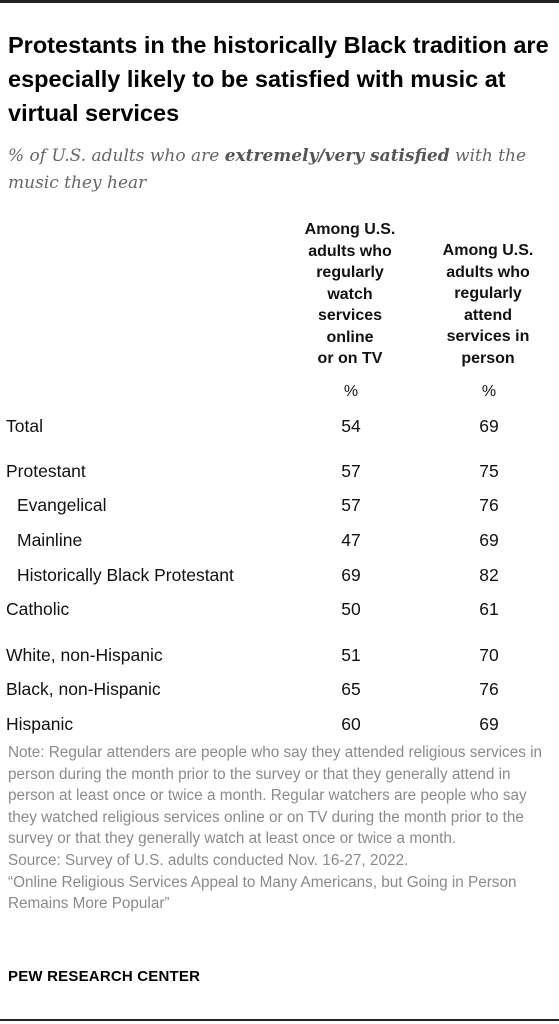 This screenshot has width=559, height=1024. Describe the element at coordinates (125, 575) in the screenshot. I see `row-label: Historically Black Protestant` at that location.